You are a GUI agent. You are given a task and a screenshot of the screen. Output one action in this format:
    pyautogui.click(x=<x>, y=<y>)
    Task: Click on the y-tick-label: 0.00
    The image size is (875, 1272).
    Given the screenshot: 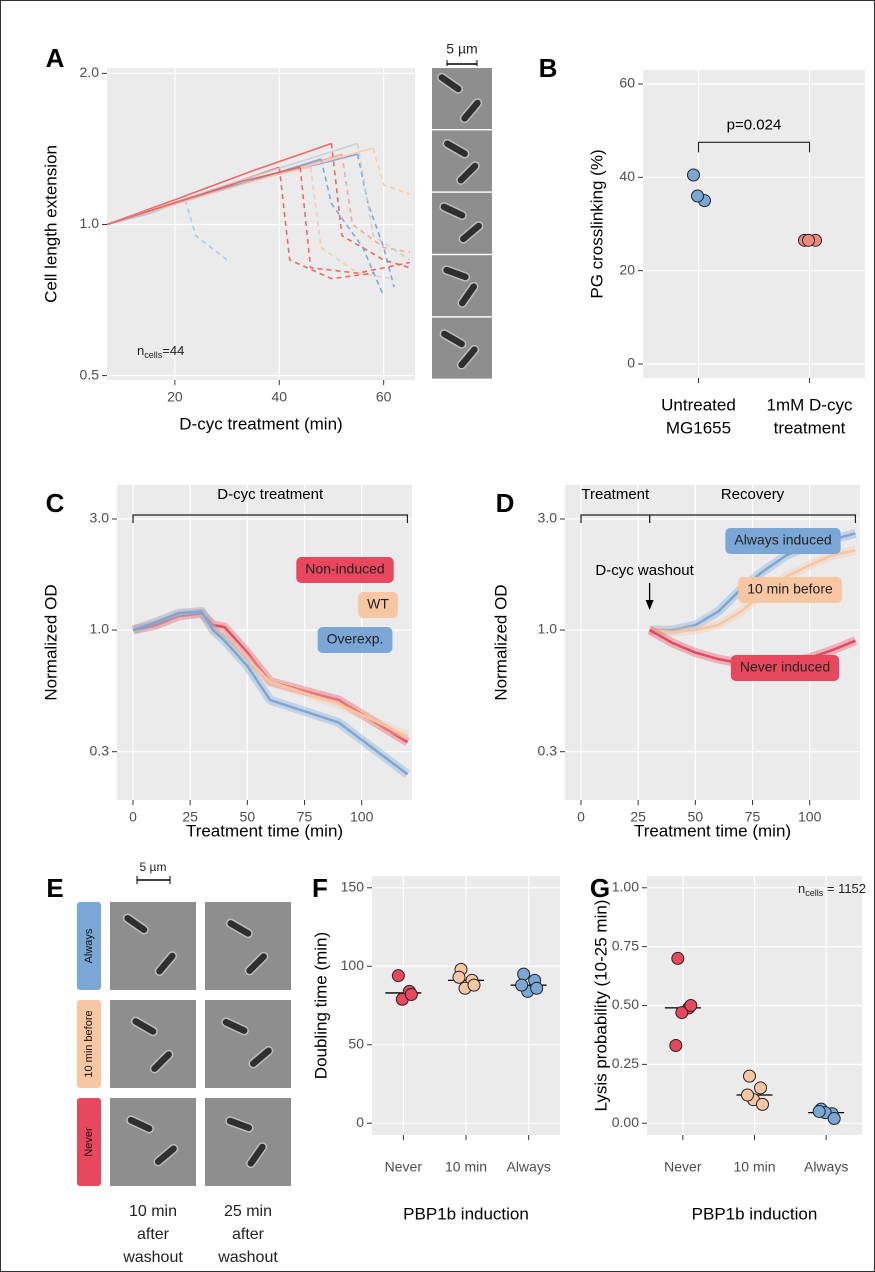 What is the action you would take?
    pyautogui.click(x=625, y=1122)
    